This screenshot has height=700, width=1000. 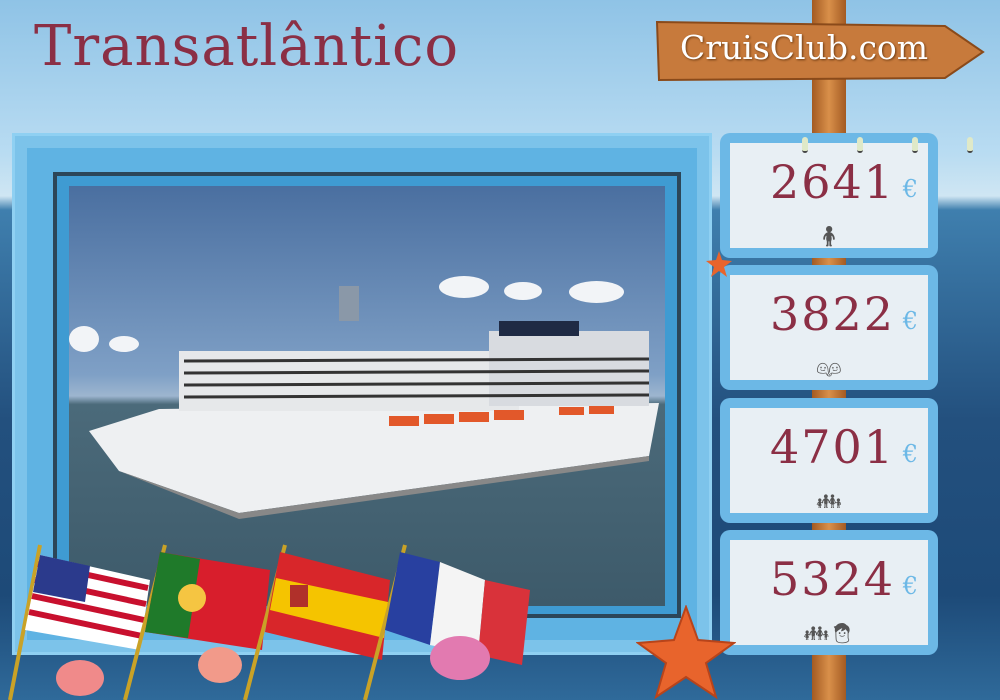 I want to click on flag-usa-icon, so click(x=79, y=622).